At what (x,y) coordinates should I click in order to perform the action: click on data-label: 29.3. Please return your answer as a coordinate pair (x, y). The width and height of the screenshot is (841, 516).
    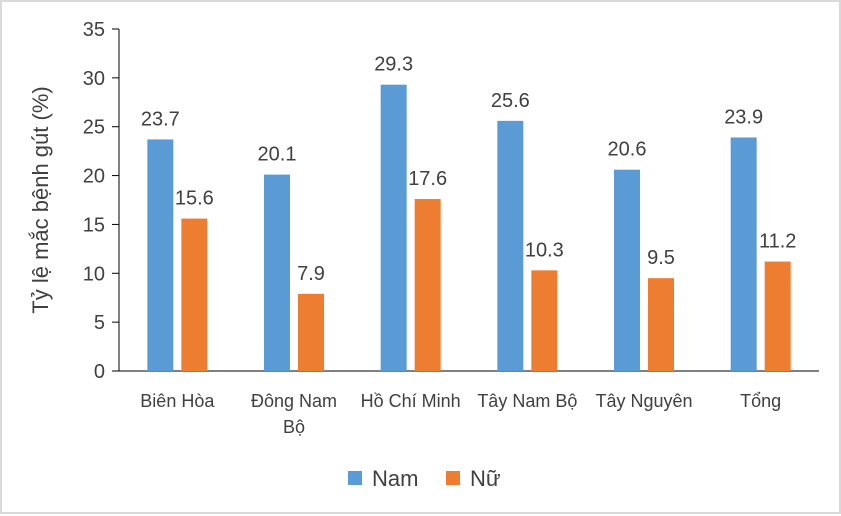
    Looking at the image, I should click on (393, 65).